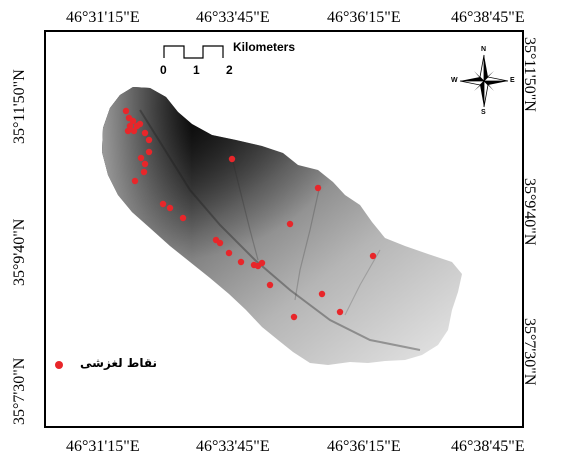 The height and width of the screenshot is (459, 564). What do you see at coordinates (483, 112) in the screenshot?
I see `compass-s-label: S` at bounding box center [483, 112].